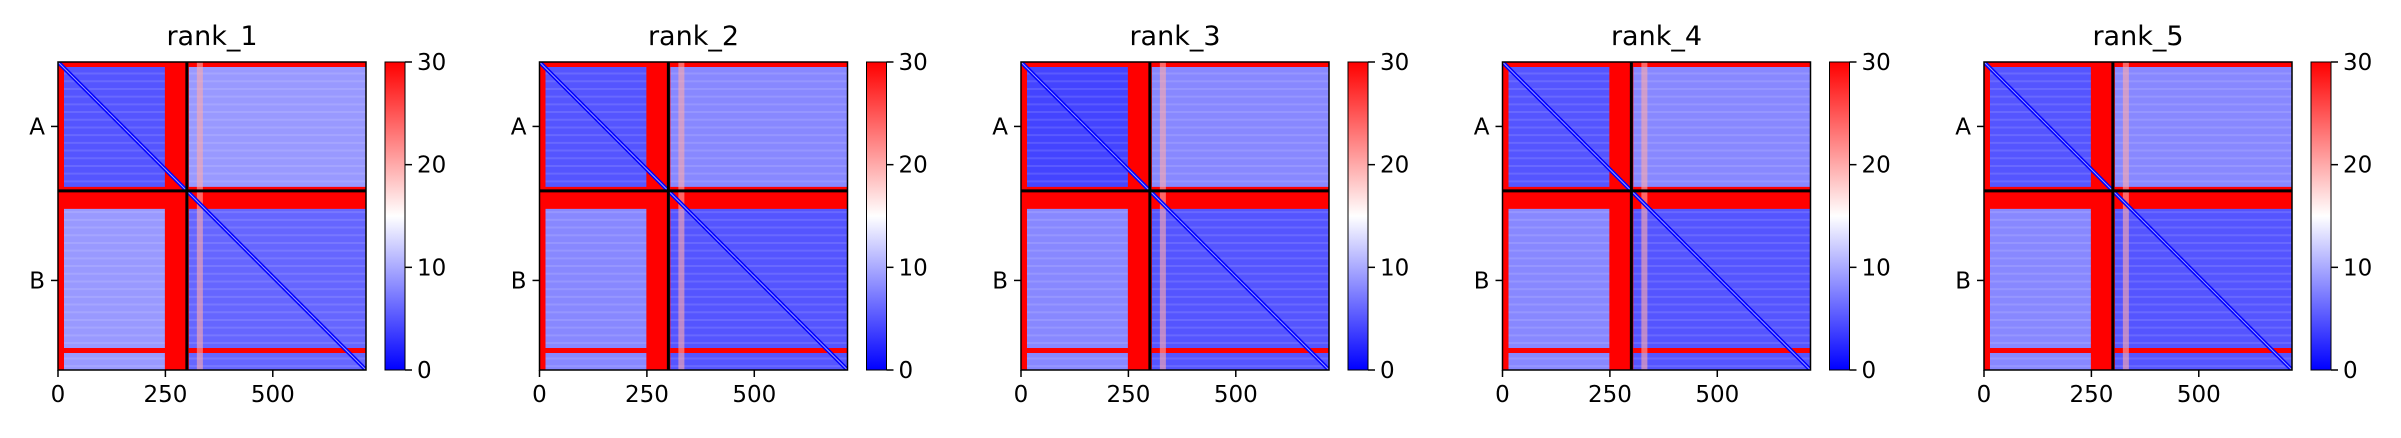 The width and height of the screenshot is (2401, 438). Describe the element at coordinates (1656, 36) in the screenshot. I see `panel-title: rank_4` at that location.